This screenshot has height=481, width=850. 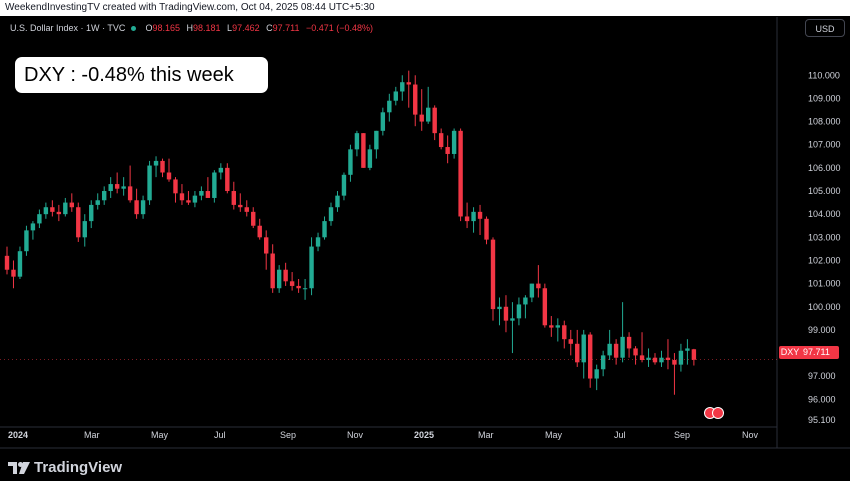 I want to click on open-label: O, so click(x=149, y=28).